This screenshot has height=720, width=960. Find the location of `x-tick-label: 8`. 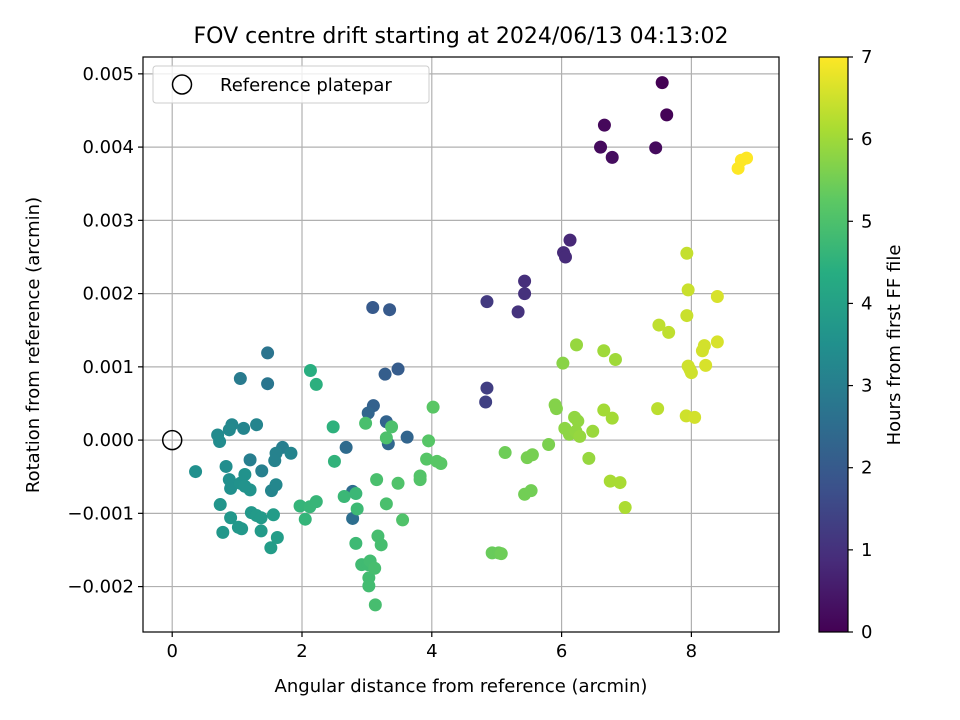

x-tick-label: 8 is located at coordinates (691, 651).